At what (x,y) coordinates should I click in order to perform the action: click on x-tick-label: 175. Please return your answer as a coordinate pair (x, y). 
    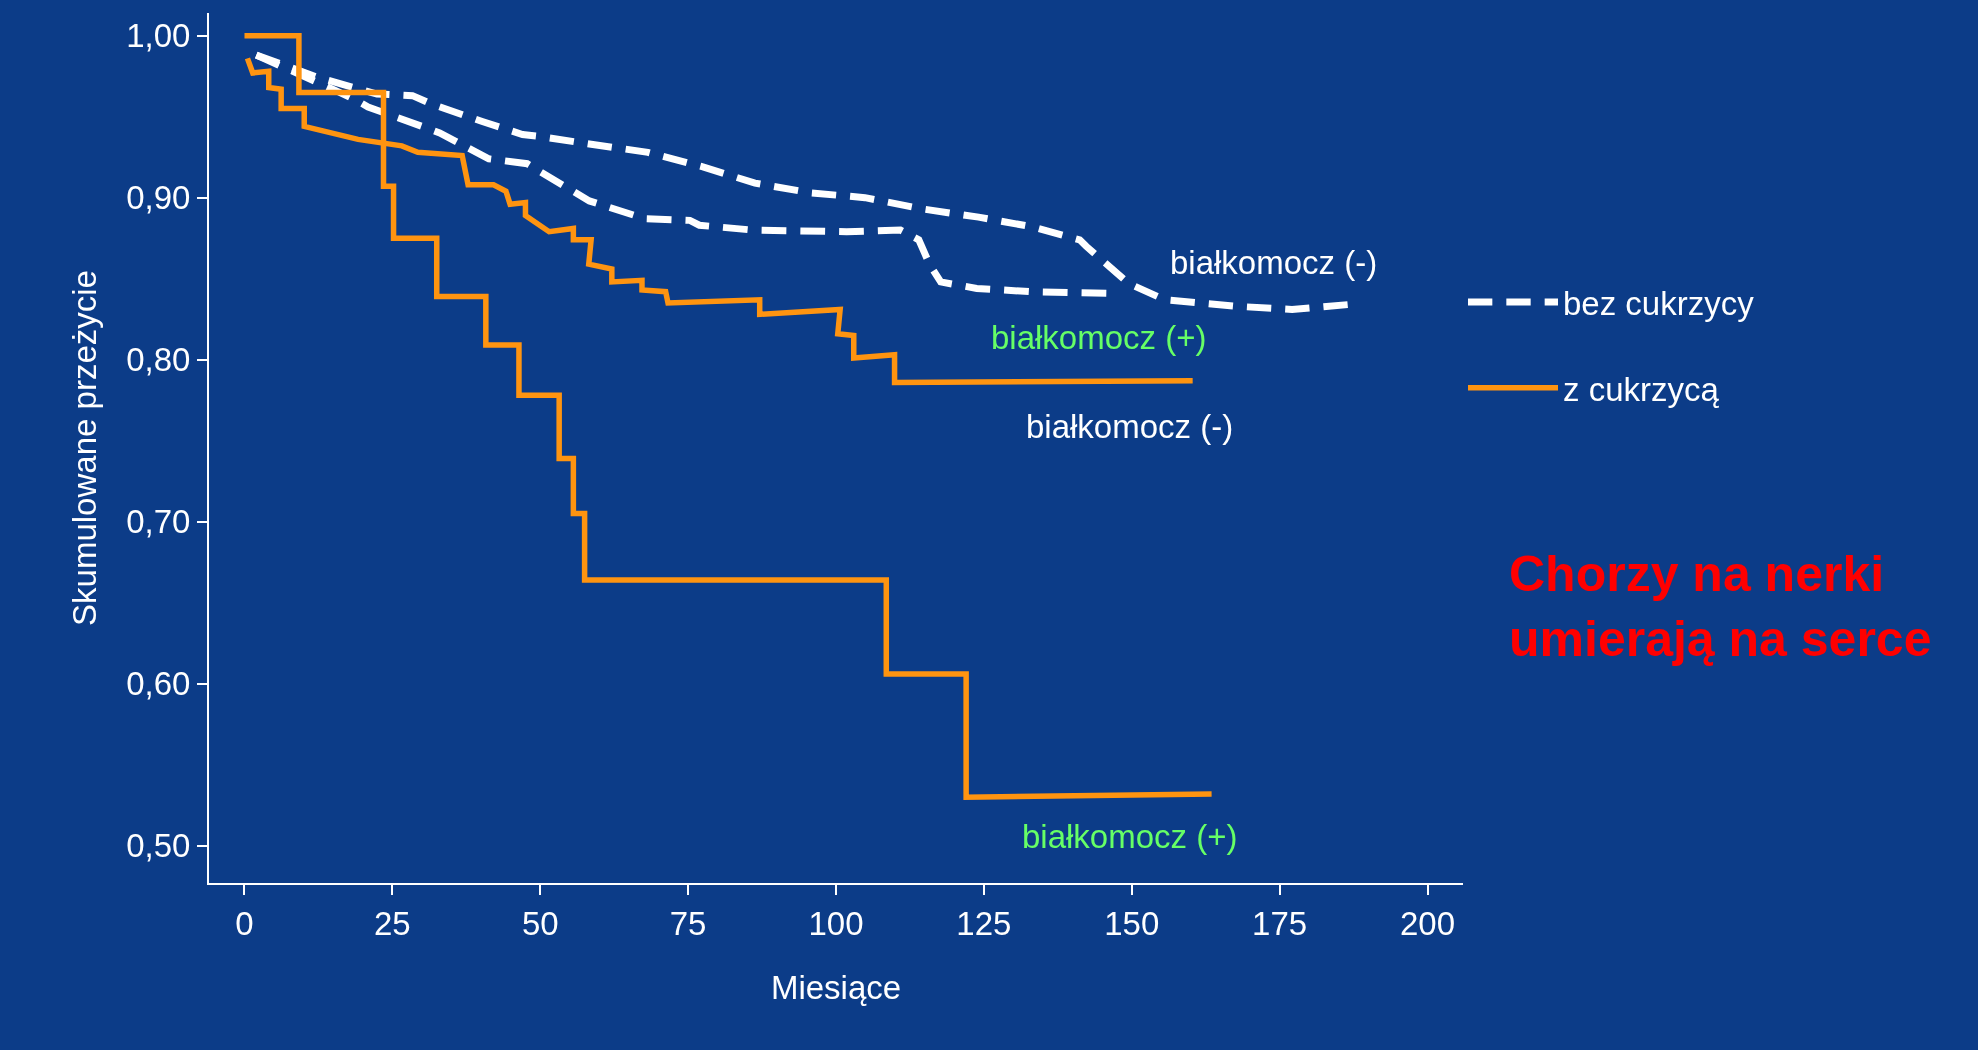
    Looking at the image, I should click on (1280, 923).